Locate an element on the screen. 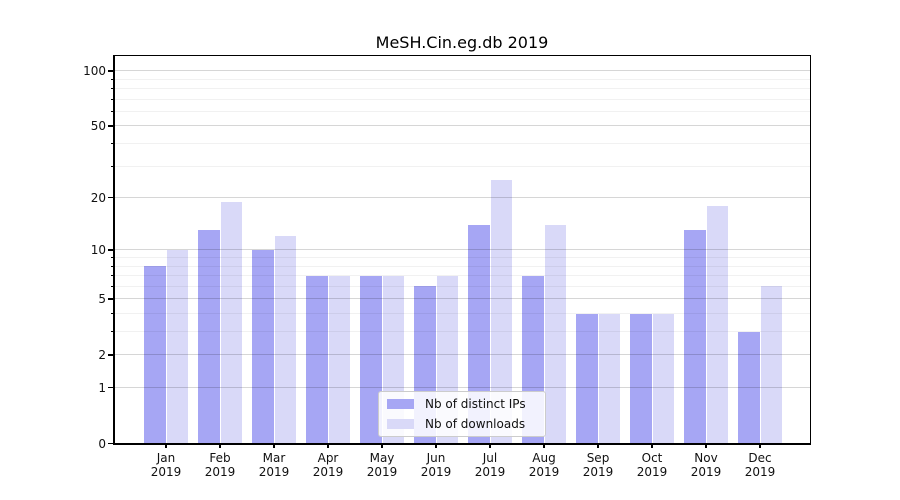  bar-downloads-nov is located at coordinates (717, 324).